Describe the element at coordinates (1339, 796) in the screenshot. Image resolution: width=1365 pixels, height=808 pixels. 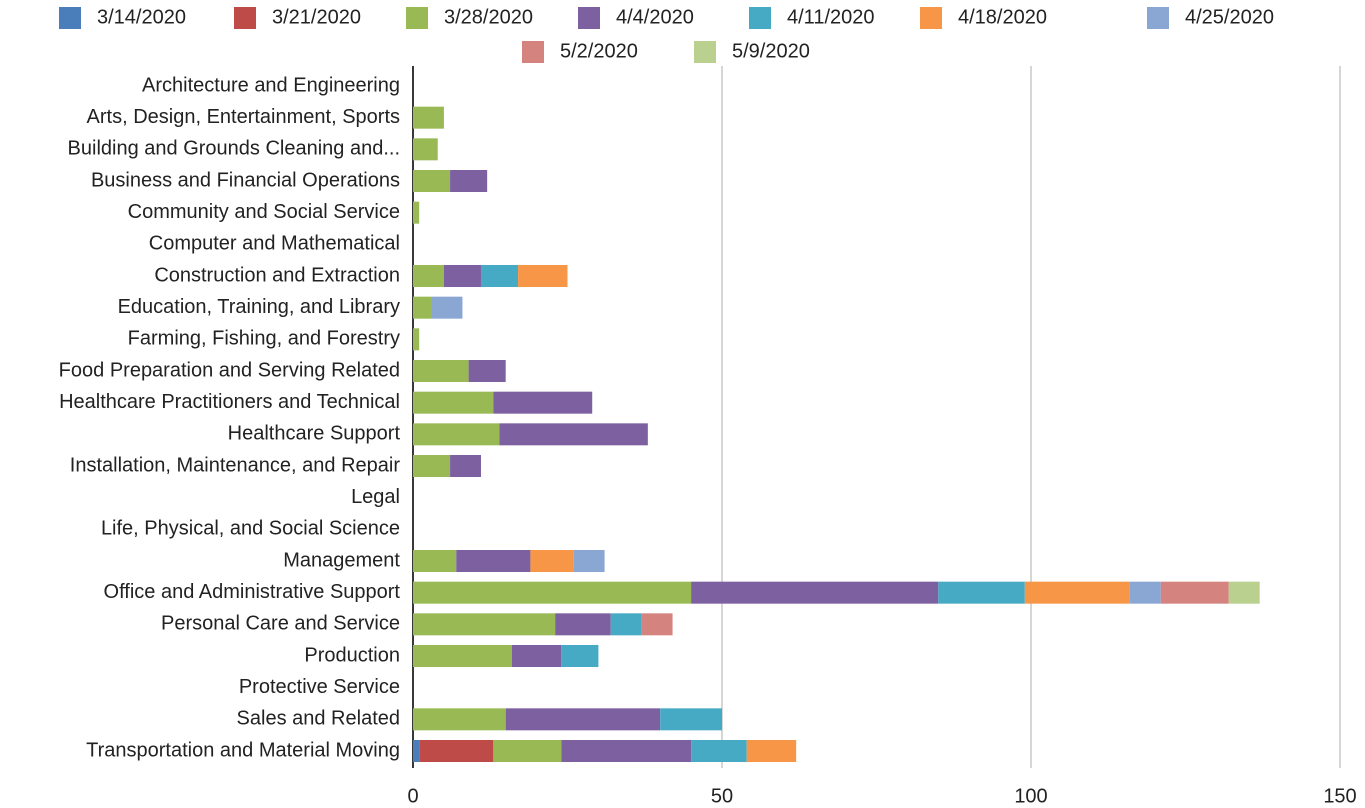
I see `x-tick-label: 150` at that location.